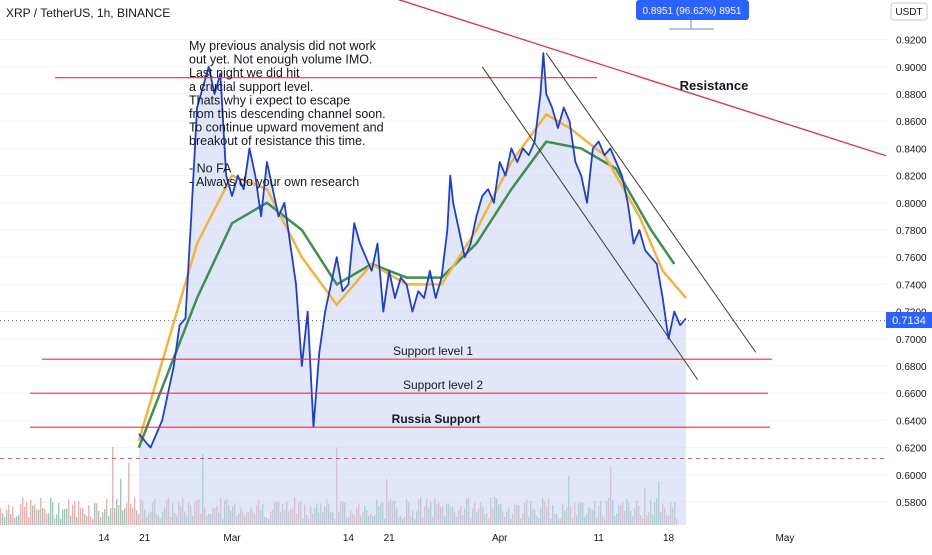  What do you see at coordinates (909, 275) in the screenshot?
I see `price-axis-bg` at bounding box center [909, 275].